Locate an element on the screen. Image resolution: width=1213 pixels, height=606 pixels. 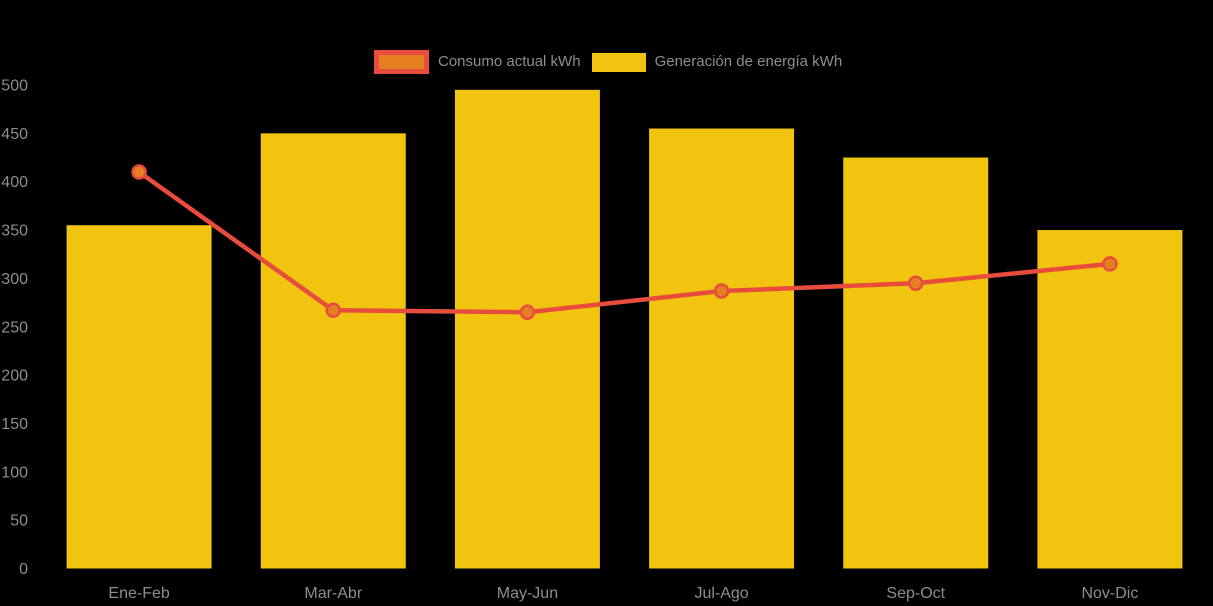
y-axis-labels: 0 50 100 150 200 250 300 350 400 450 500 is located at coordinates (14, 328).